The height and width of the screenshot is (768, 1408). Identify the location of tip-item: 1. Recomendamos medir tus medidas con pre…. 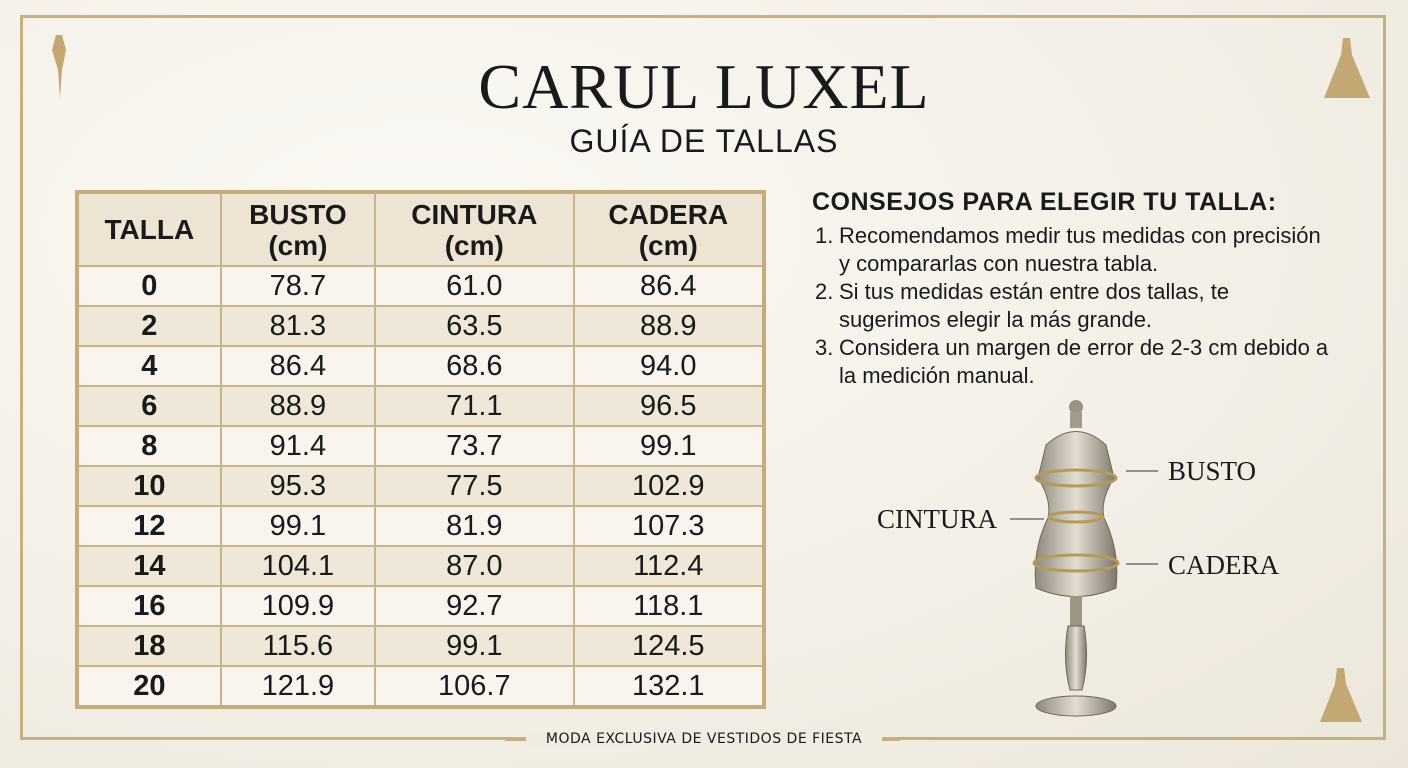
(1075, 250).